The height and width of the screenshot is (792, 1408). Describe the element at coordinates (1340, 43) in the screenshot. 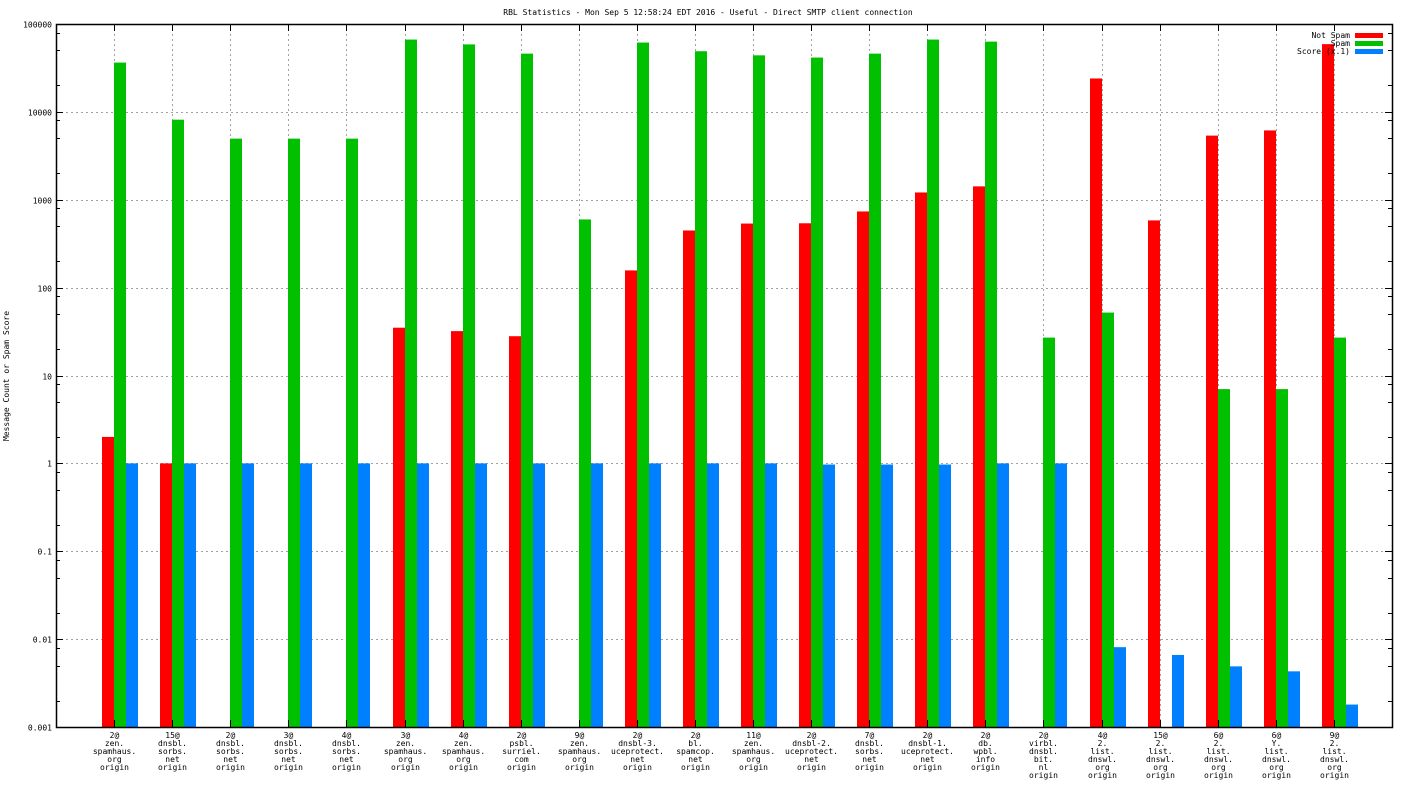

I see `legend-label: Spam` at that location.